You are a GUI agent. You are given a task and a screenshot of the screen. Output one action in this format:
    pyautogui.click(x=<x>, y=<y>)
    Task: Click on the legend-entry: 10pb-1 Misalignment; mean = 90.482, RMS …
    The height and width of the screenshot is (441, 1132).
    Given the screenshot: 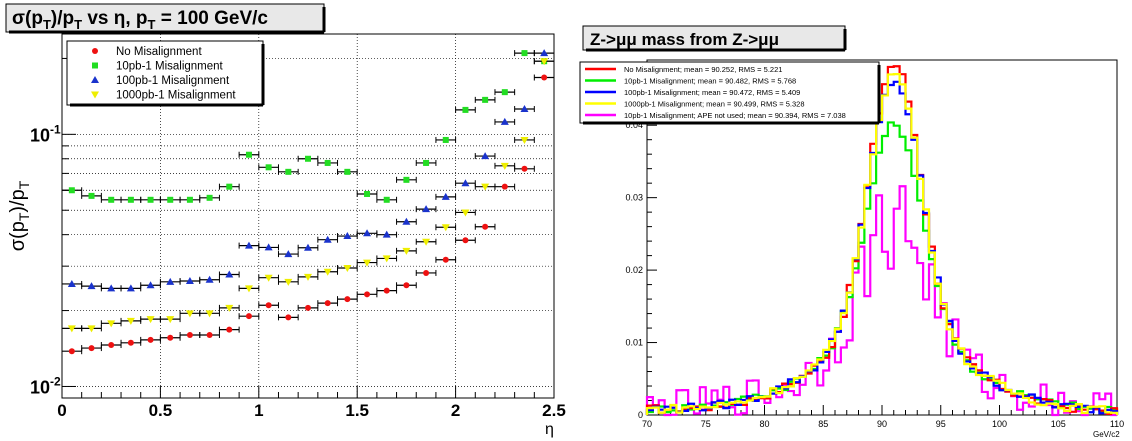 What is the action you would take?
    pyautogui.click(x=710, y=81)
    